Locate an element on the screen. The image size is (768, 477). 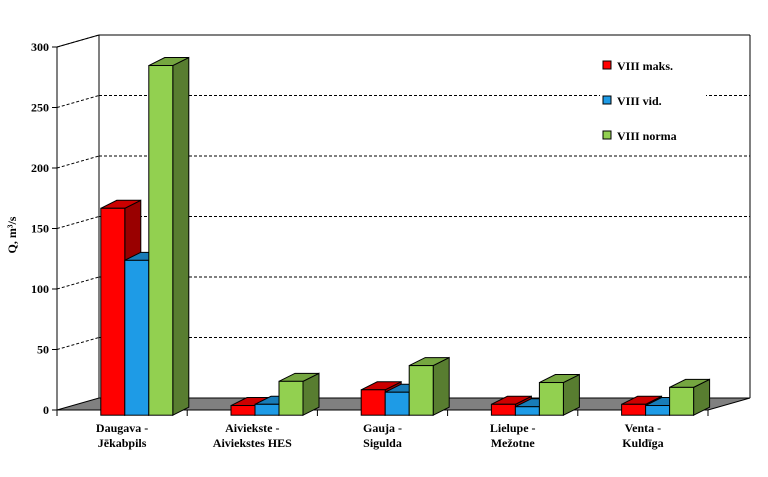
x-tick-label: Kuldīga is located at coordinates (642, 443).